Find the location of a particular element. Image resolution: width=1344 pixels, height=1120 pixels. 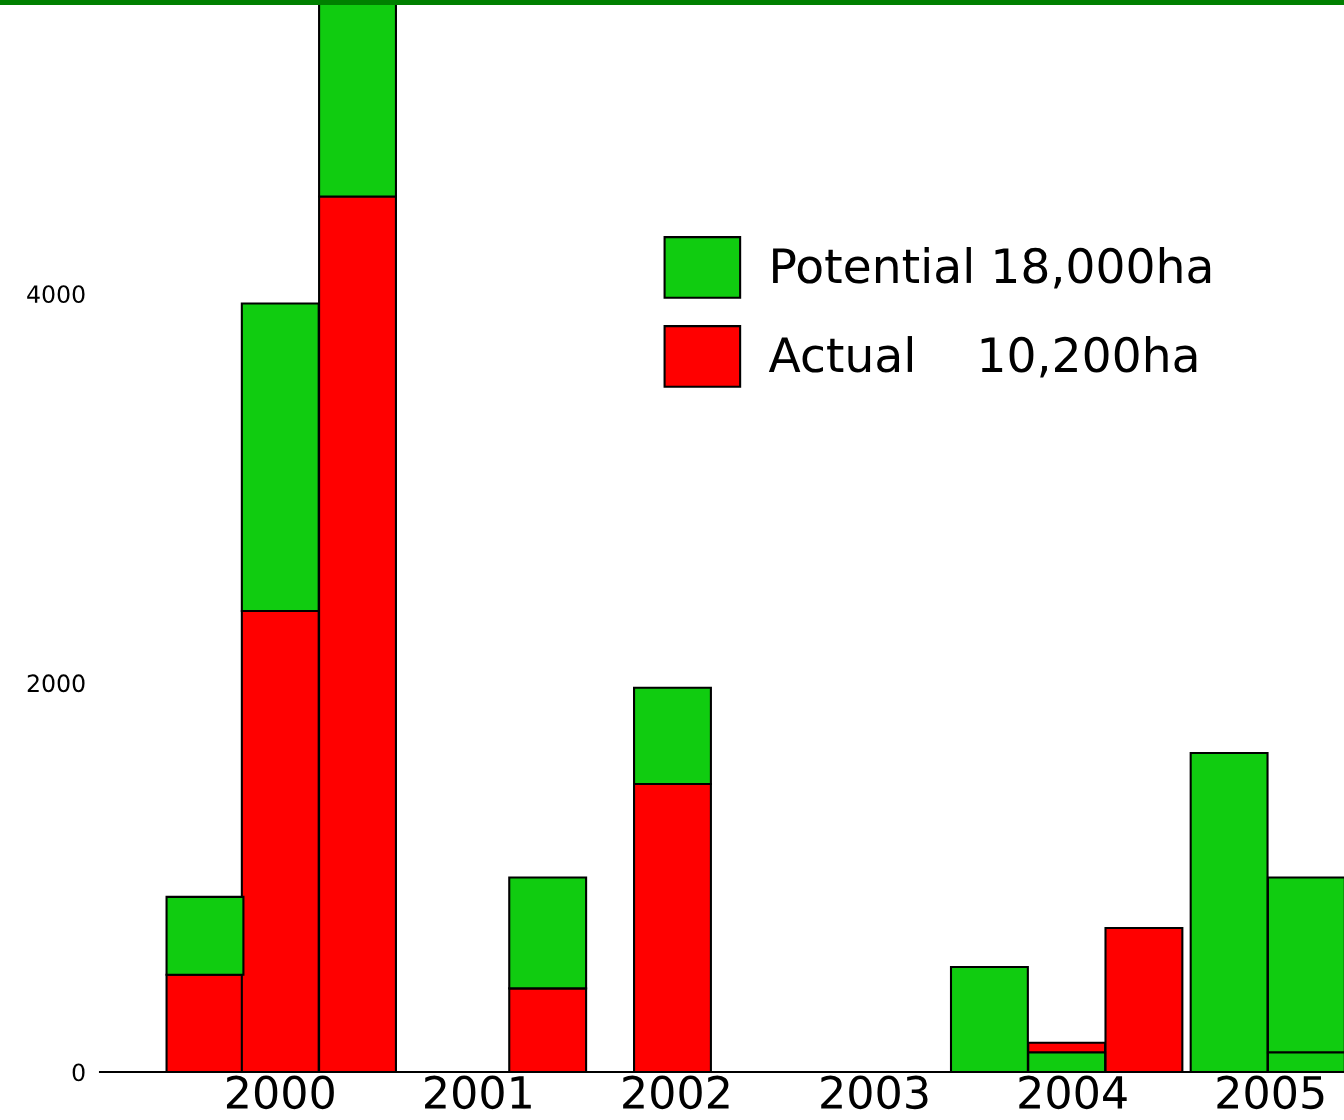

y-tick-label: 2000 is located at coordinates (56, 683).